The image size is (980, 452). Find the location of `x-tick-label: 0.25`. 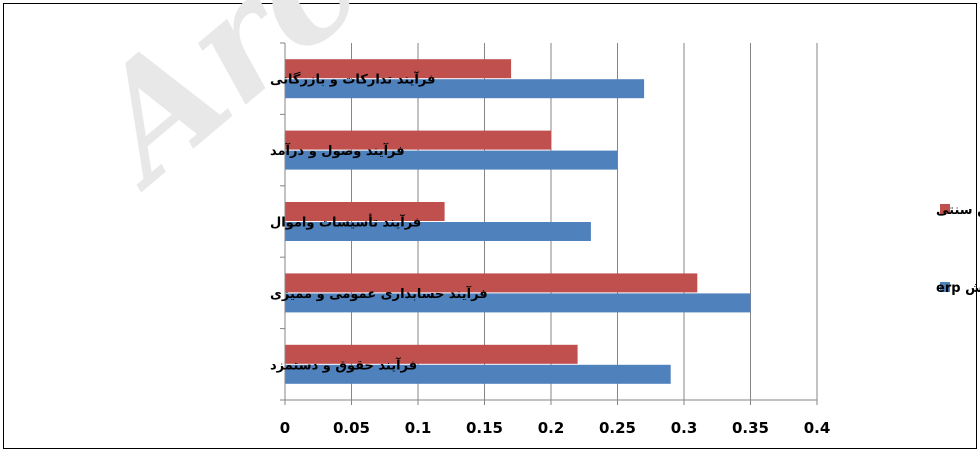

x-tick-label: 0.25 is located at coordinates (617, 428).